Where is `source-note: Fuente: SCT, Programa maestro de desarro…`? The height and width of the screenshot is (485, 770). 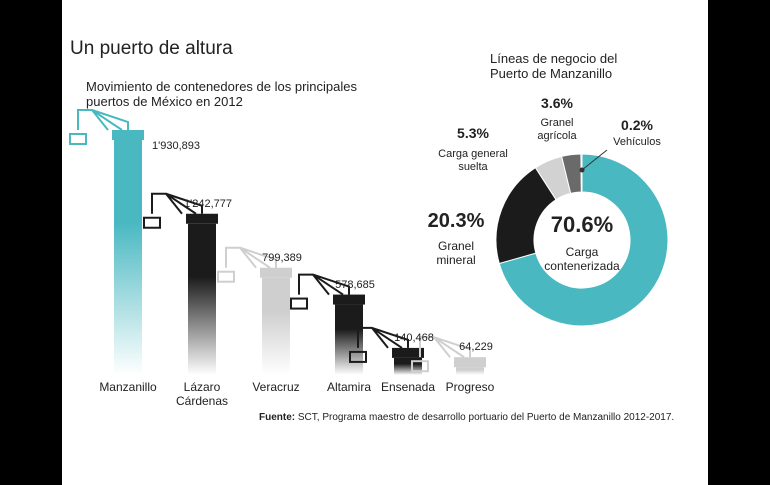 source-note: Fuente: SCT, Programa maestro de desarro… is located at coordinates (466, 418).